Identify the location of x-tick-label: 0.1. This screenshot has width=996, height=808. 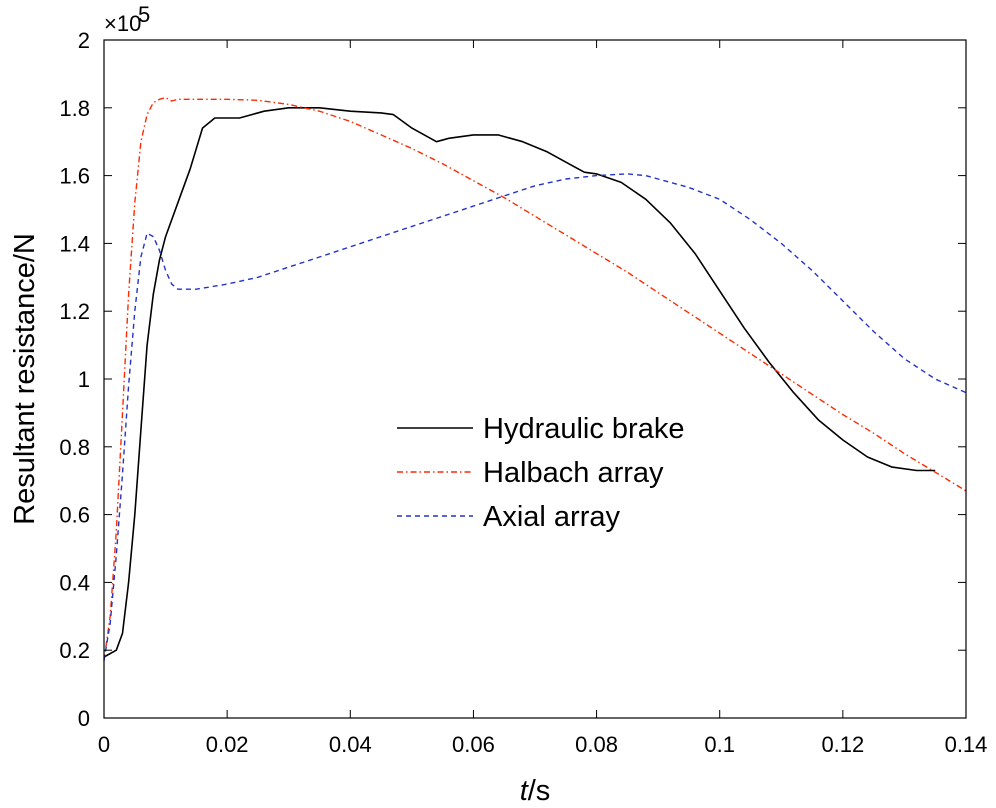
(719, 744).